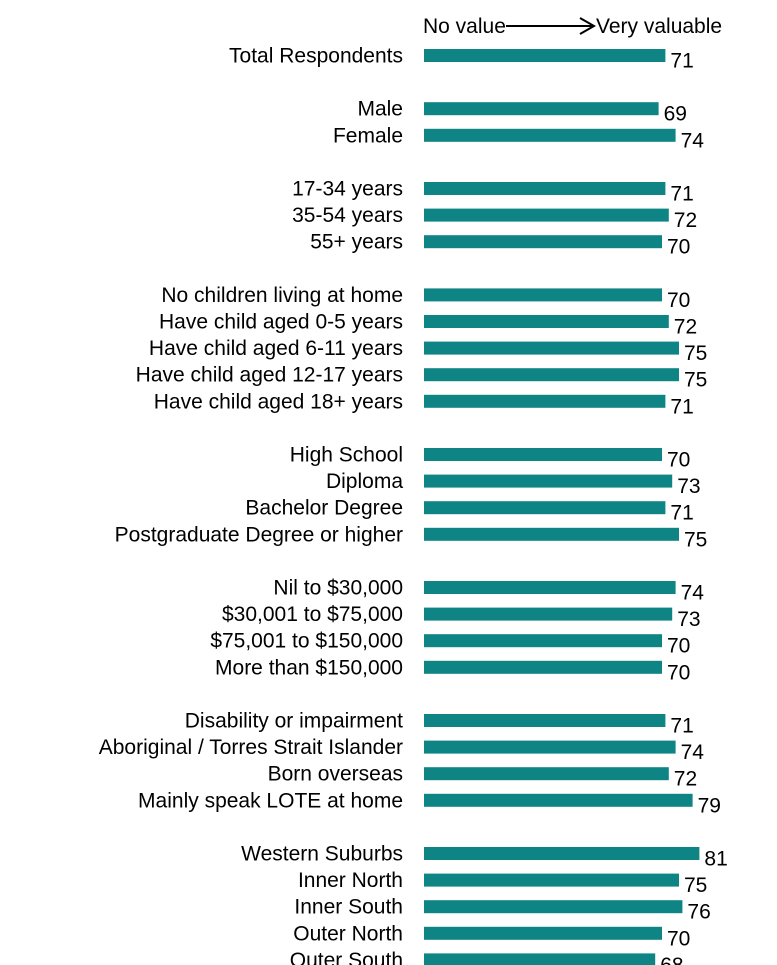 The image size is (777, 965). Describe the element at coordinates (348, 933) in the screenshot. I see `category-label: Outer North` at that location.